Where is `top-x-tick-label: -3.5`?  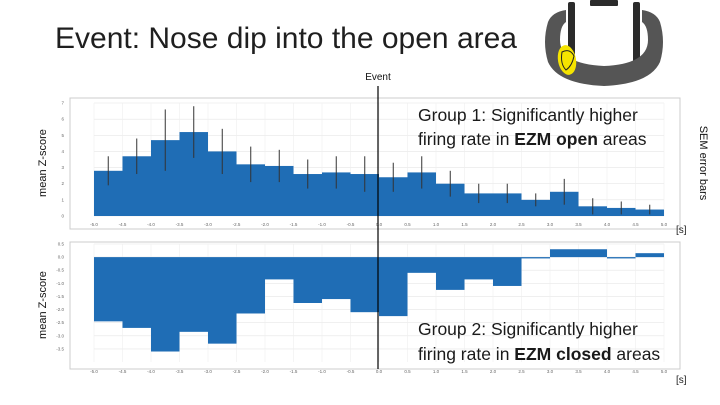
top-x-tick-label: -3.5 is located at coordinates (180, 224).